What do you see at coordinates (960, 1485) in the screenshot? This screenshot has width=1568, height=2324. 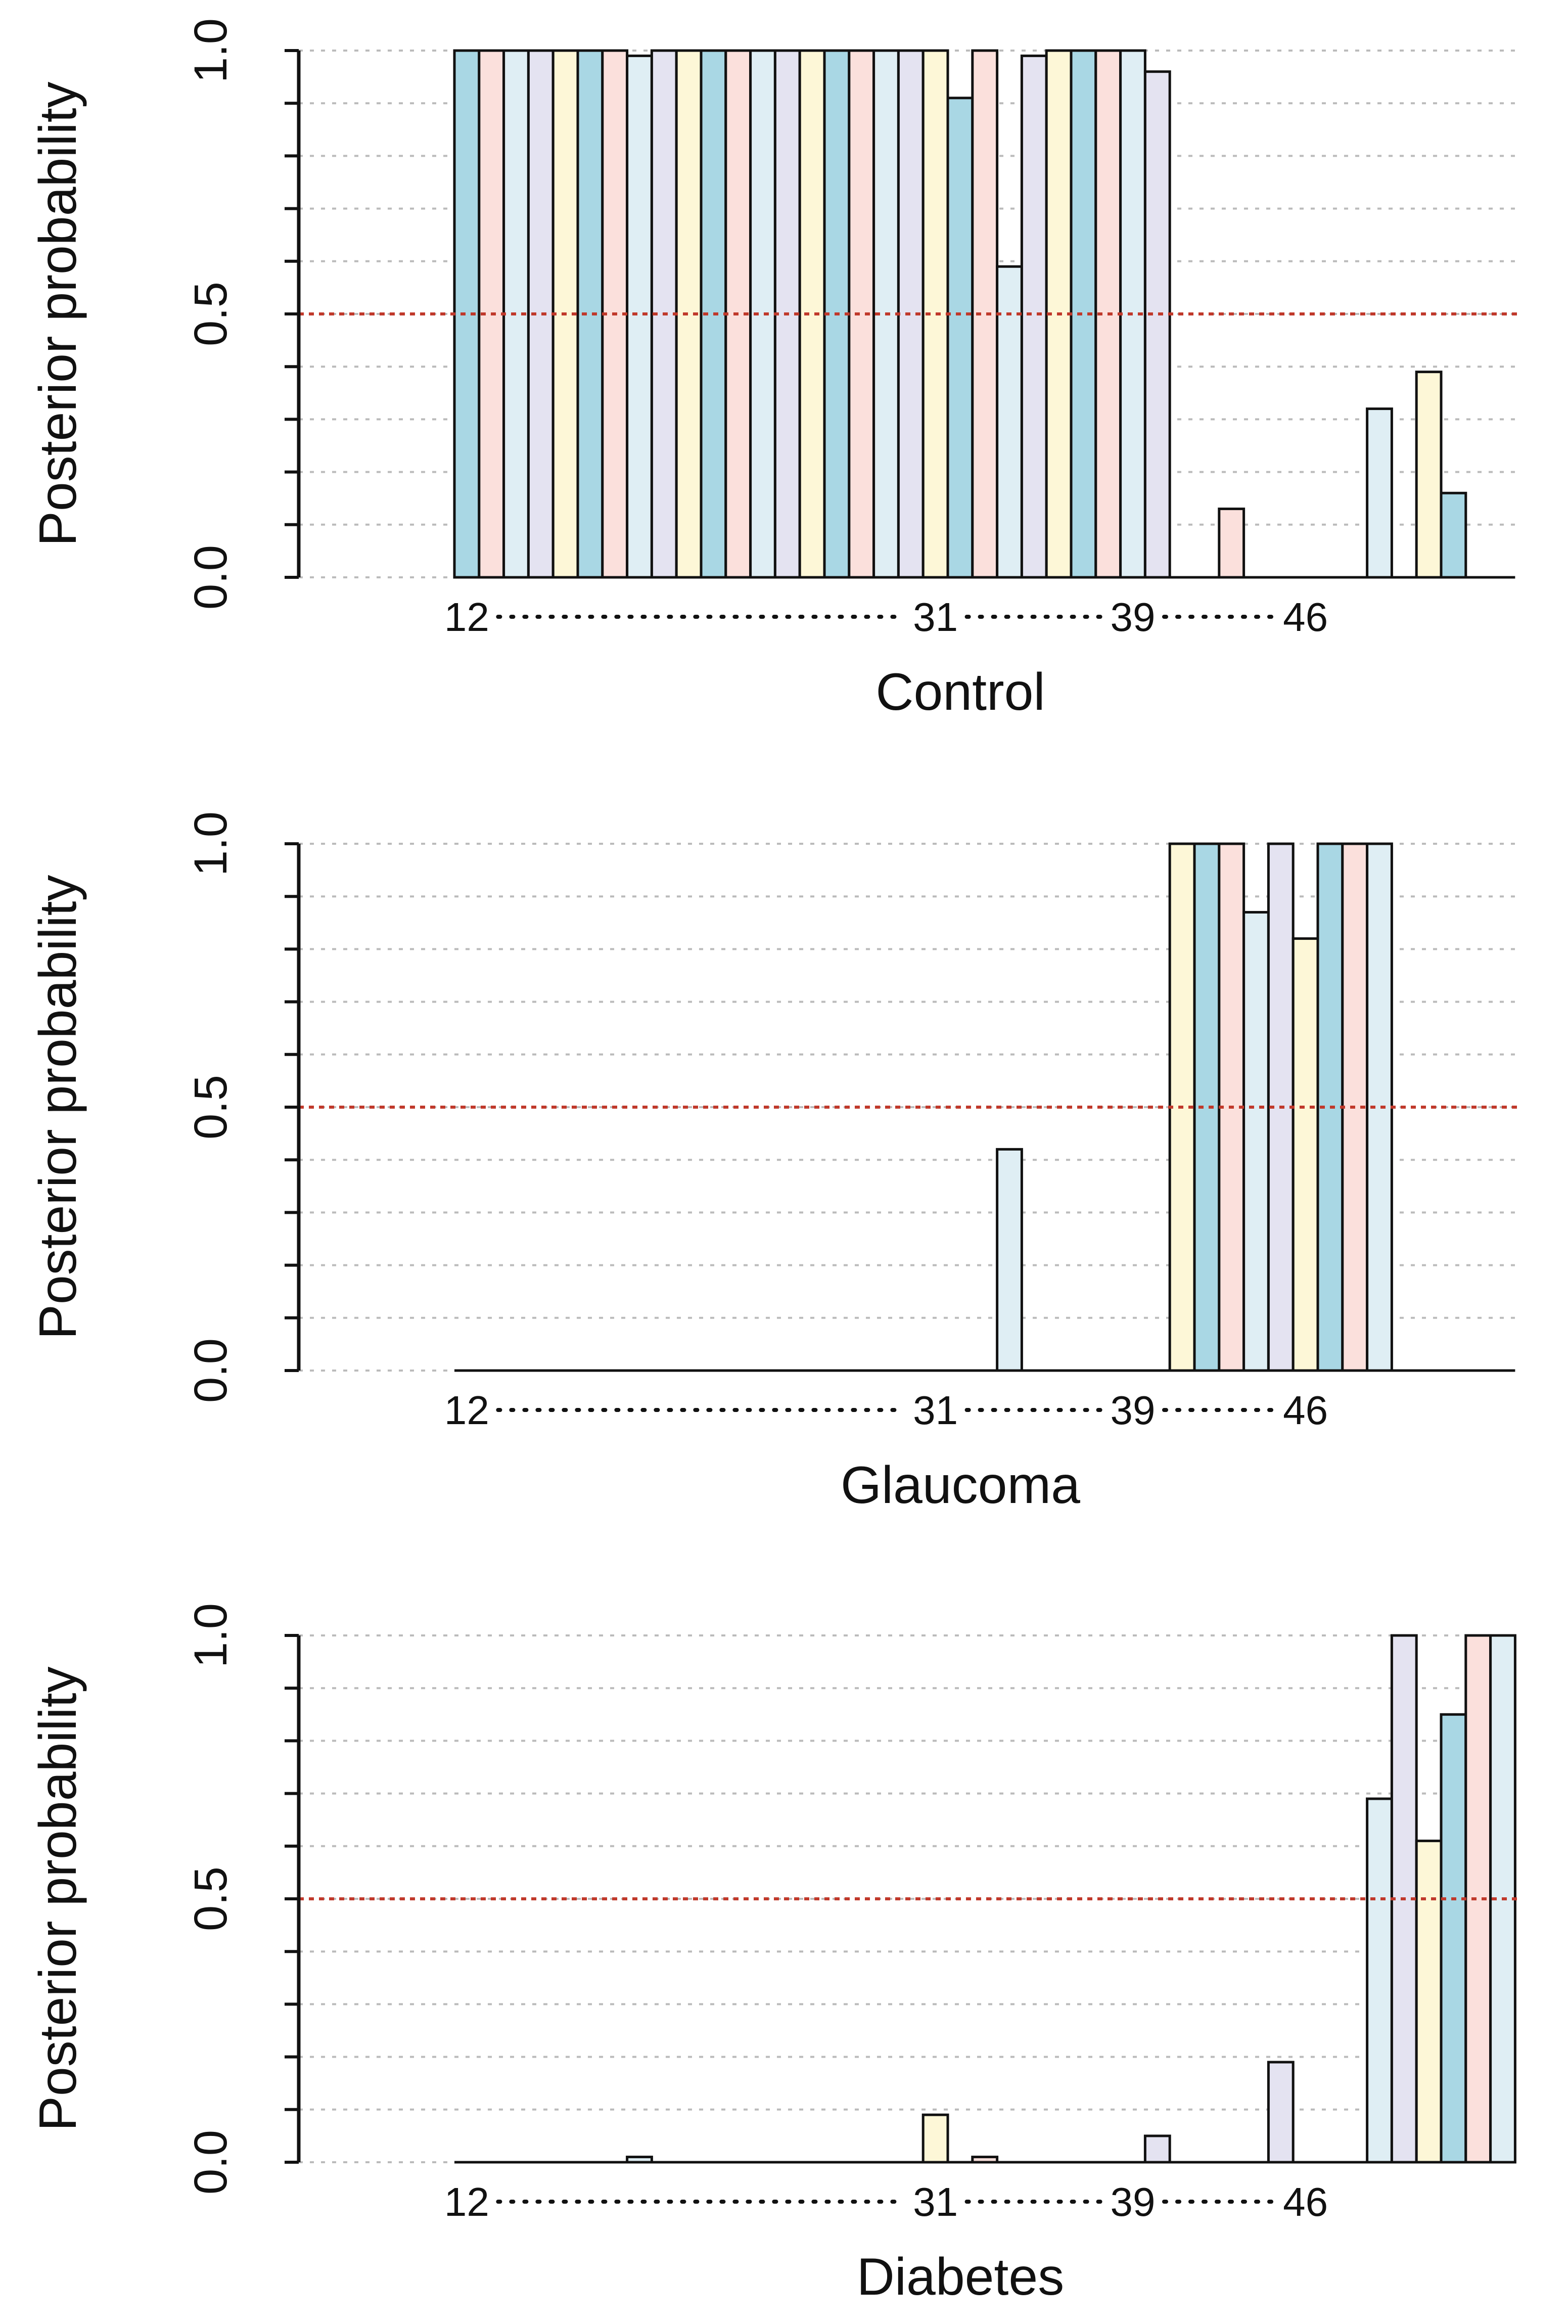 I see `glaucoma-x-axis-title: Glaucoma` at bounding box center [960, 1485].